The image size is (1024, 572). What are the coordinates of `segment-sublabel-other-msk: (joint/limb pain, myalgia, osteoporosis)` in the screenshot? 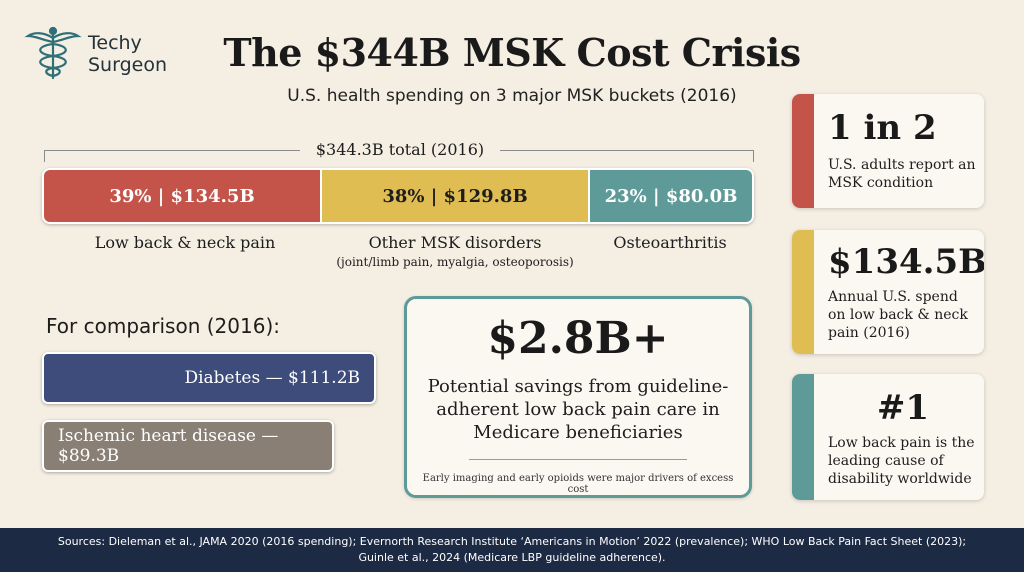 It's located at (455, 262).